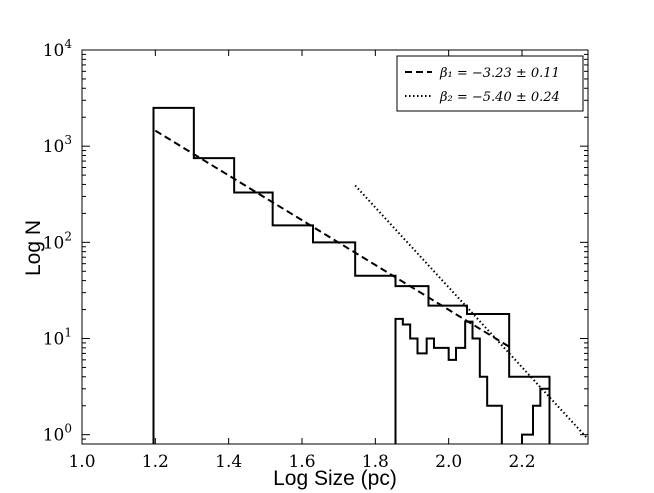  What do you see at coordinates (81, 462) in the screenshot?
I see `x-tick-label: 1.0` at bounding box center [81, 462].